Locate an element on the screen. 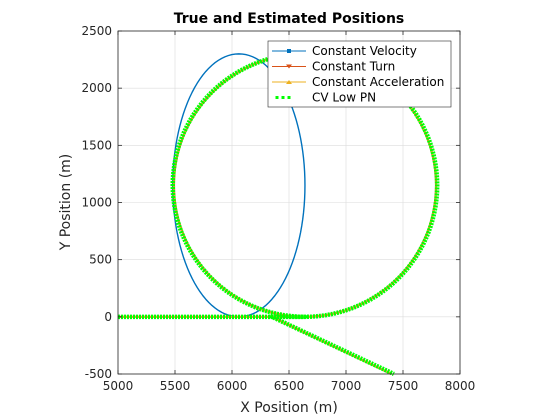 Image resolution: width=560 pixels, height=420 pixels. legend-entry: Constant Turn is located at coordinates (333, 67).